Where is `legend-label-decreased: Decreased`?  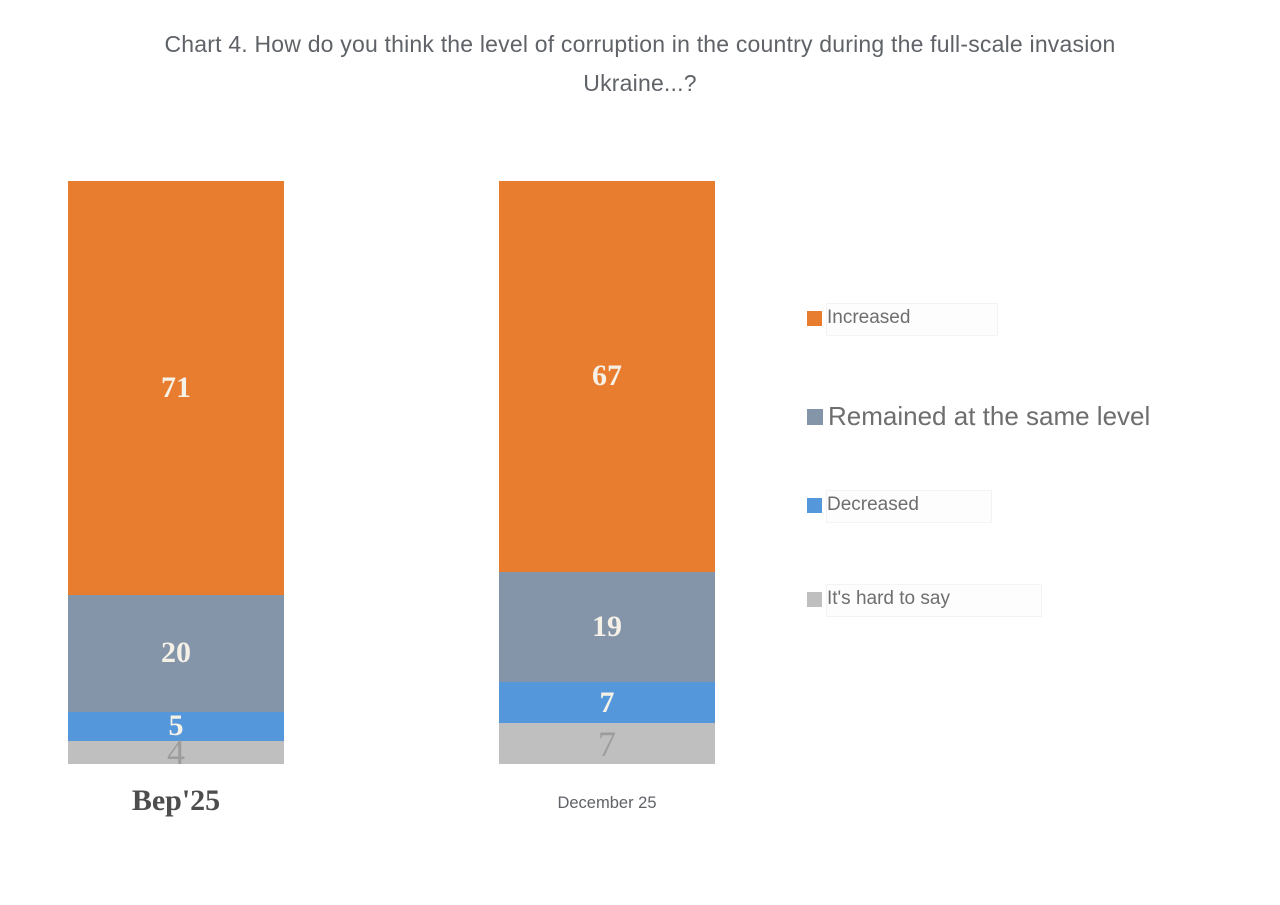
legend-label-decreased: Decreased is located at coordinates (873, 504).